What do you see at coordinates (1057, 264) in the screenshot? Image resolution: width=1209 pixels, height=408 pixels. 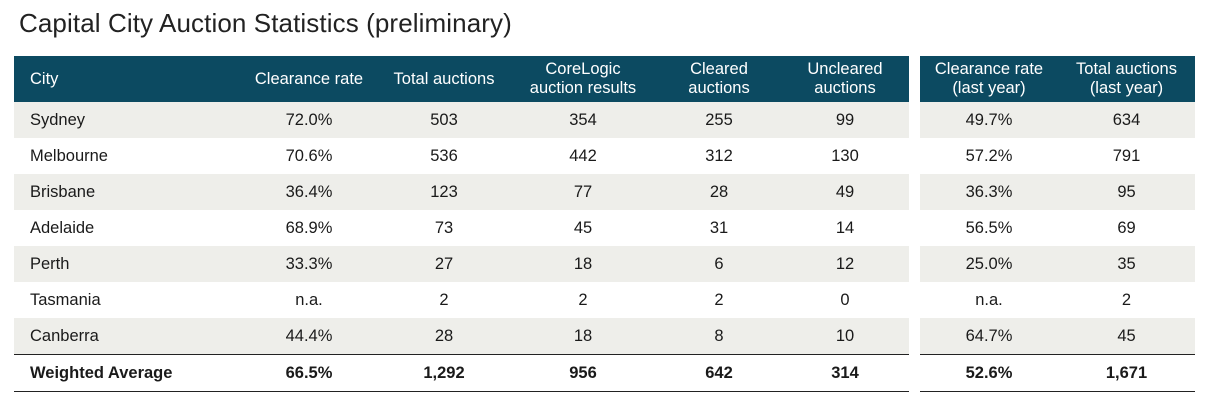 I see `side-table-row: 25.0% 35` at bounding box center [1057, 264].